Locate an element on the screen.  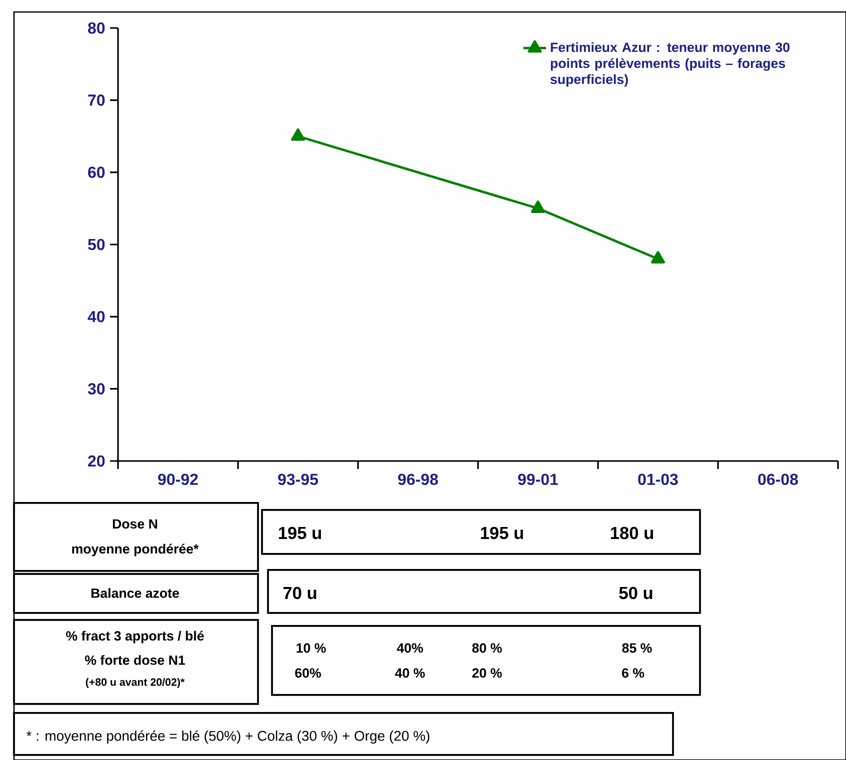
text: 40 % is located at coordinates (410, 673).